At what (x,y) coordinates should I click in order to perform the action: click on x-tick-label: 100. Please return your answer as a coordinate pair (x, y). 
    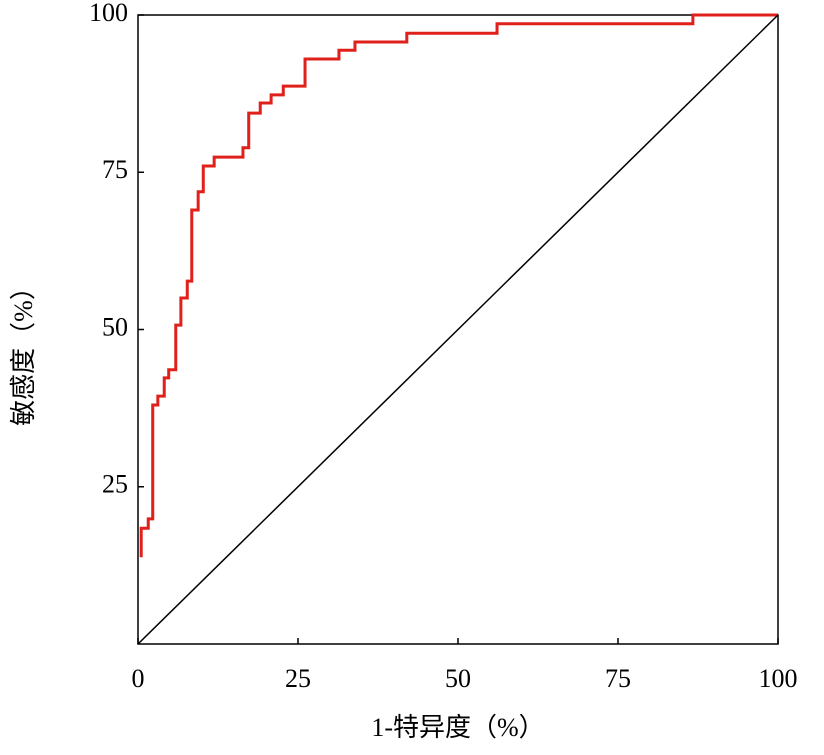
    Looking at the image, I should click on (778, 678).